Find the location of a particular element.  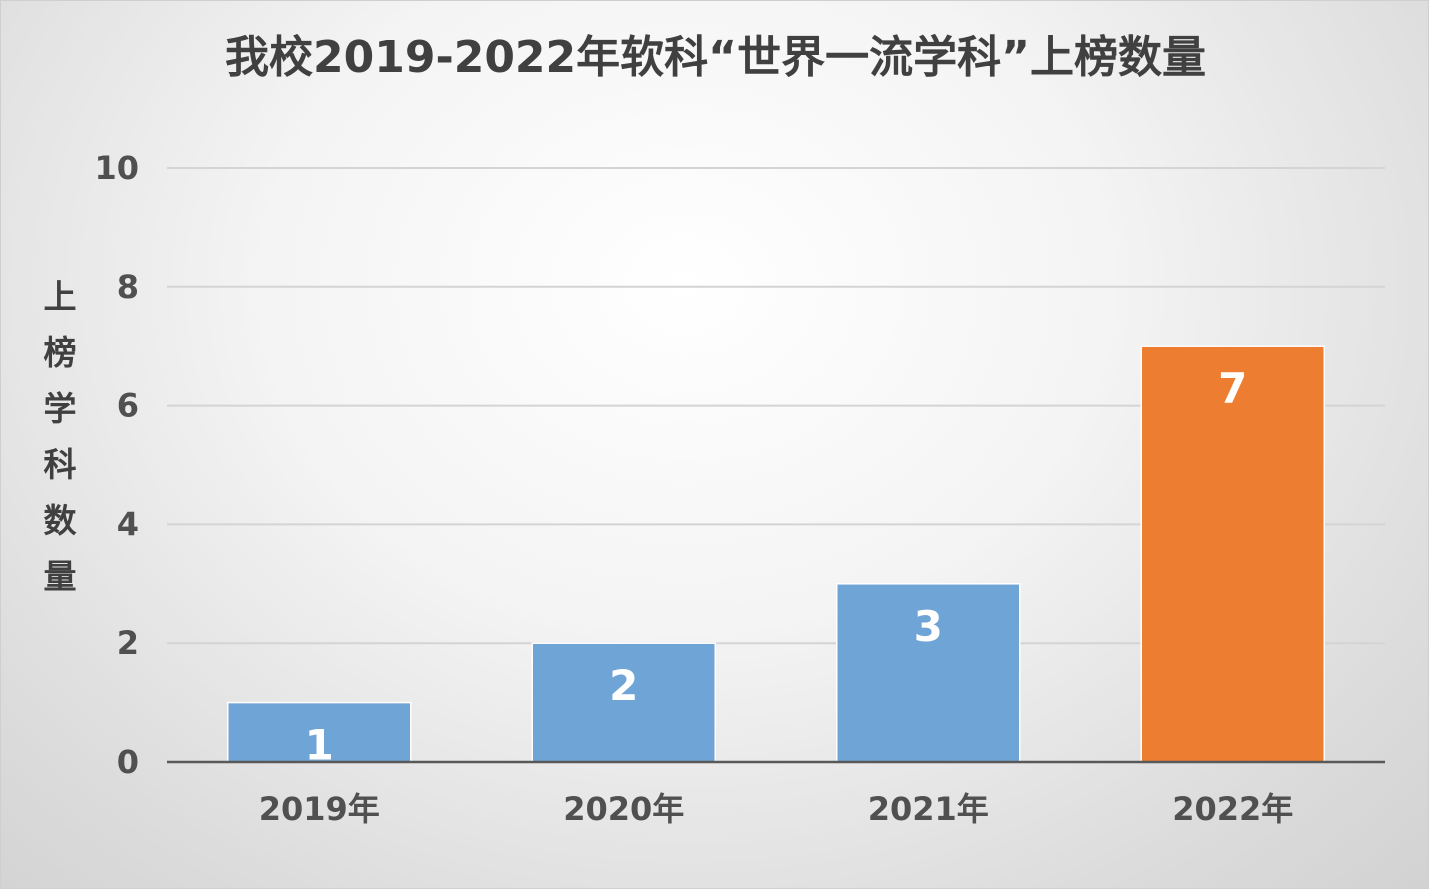

x-tick-label: 2020年 is located at coordinates (623, 809).